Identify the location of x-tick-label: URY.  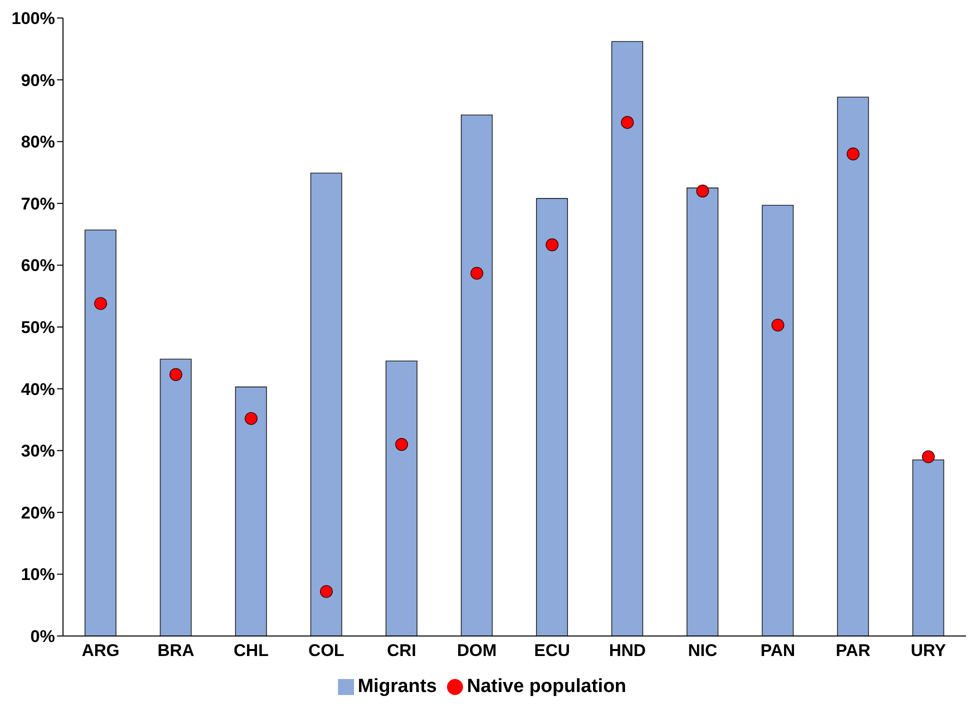
(928, 650).